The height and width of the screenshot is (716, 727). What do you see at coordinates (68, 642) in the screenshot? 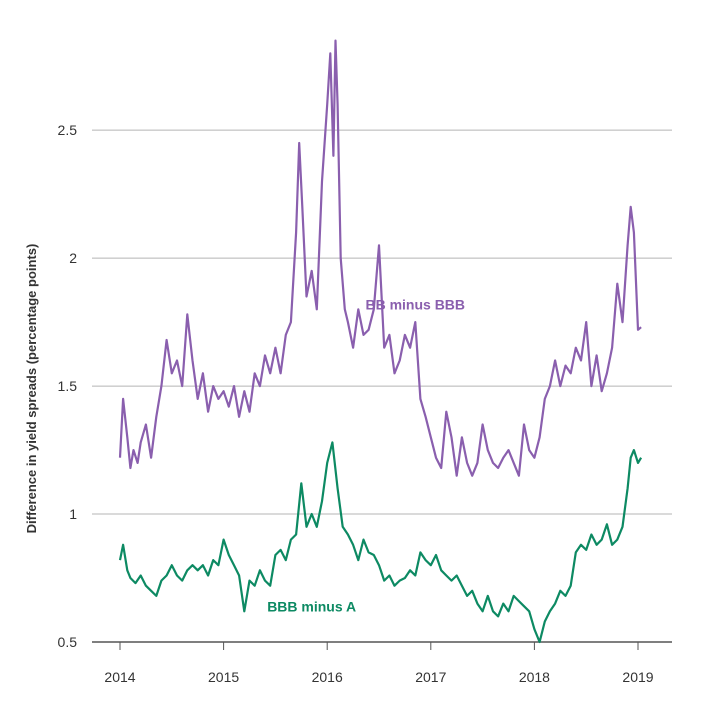
I see `y-tick-label: 0.5` at bounding box center [68, 642].